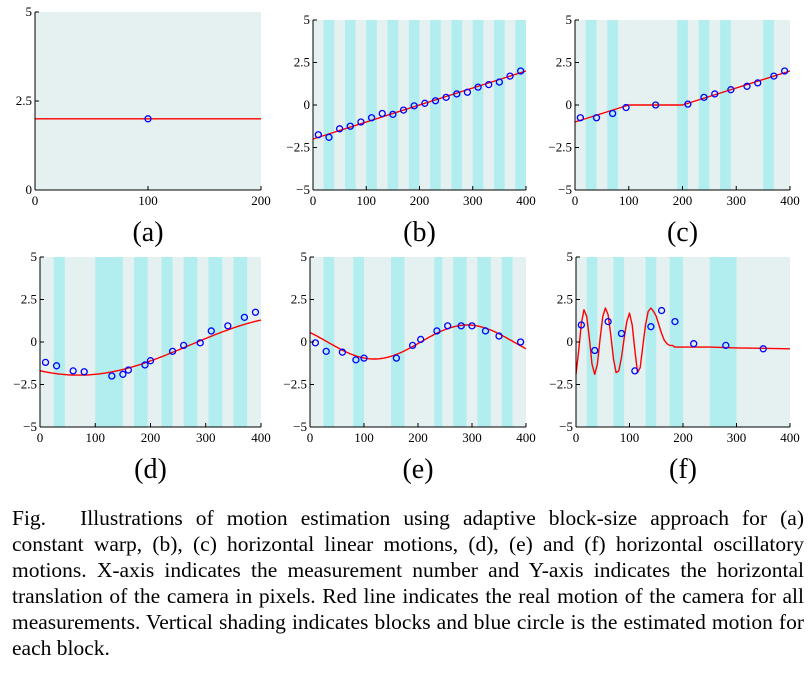 The width and height of the screenshot is (810, 678). I want to click on chart-panel: −5 −2.5 0 2.5 5 0 100 200 300 400 (c), so click(673, 130).